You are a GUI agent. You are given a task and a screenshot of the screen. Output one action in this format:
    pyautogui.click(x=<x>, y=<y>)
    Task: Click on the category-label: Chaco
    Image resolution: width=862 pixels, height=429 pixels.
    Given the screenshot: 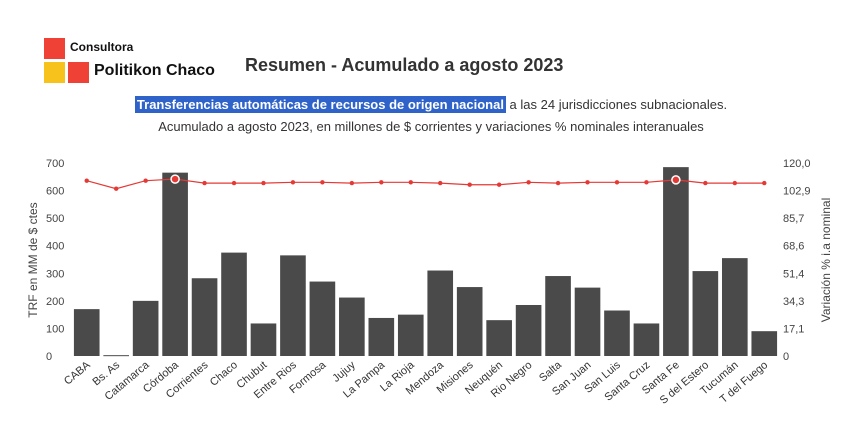 What is the action you would take?
    pyautogui.click(x=224, y=374)
    